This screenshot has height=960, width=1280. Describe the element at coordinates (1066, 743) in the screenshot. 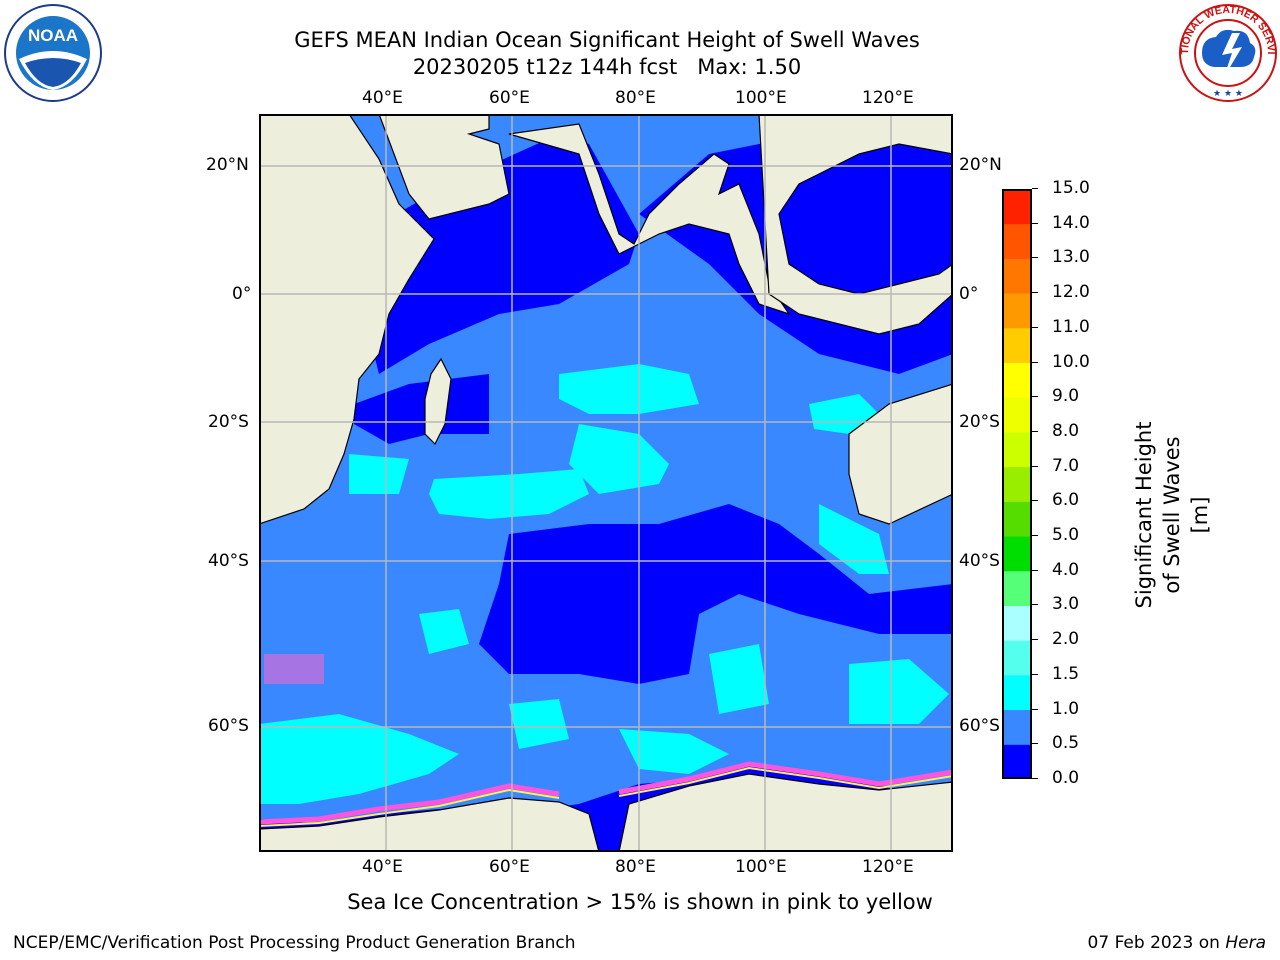

I see `colorbar-tick-label: 0.5` at that location.